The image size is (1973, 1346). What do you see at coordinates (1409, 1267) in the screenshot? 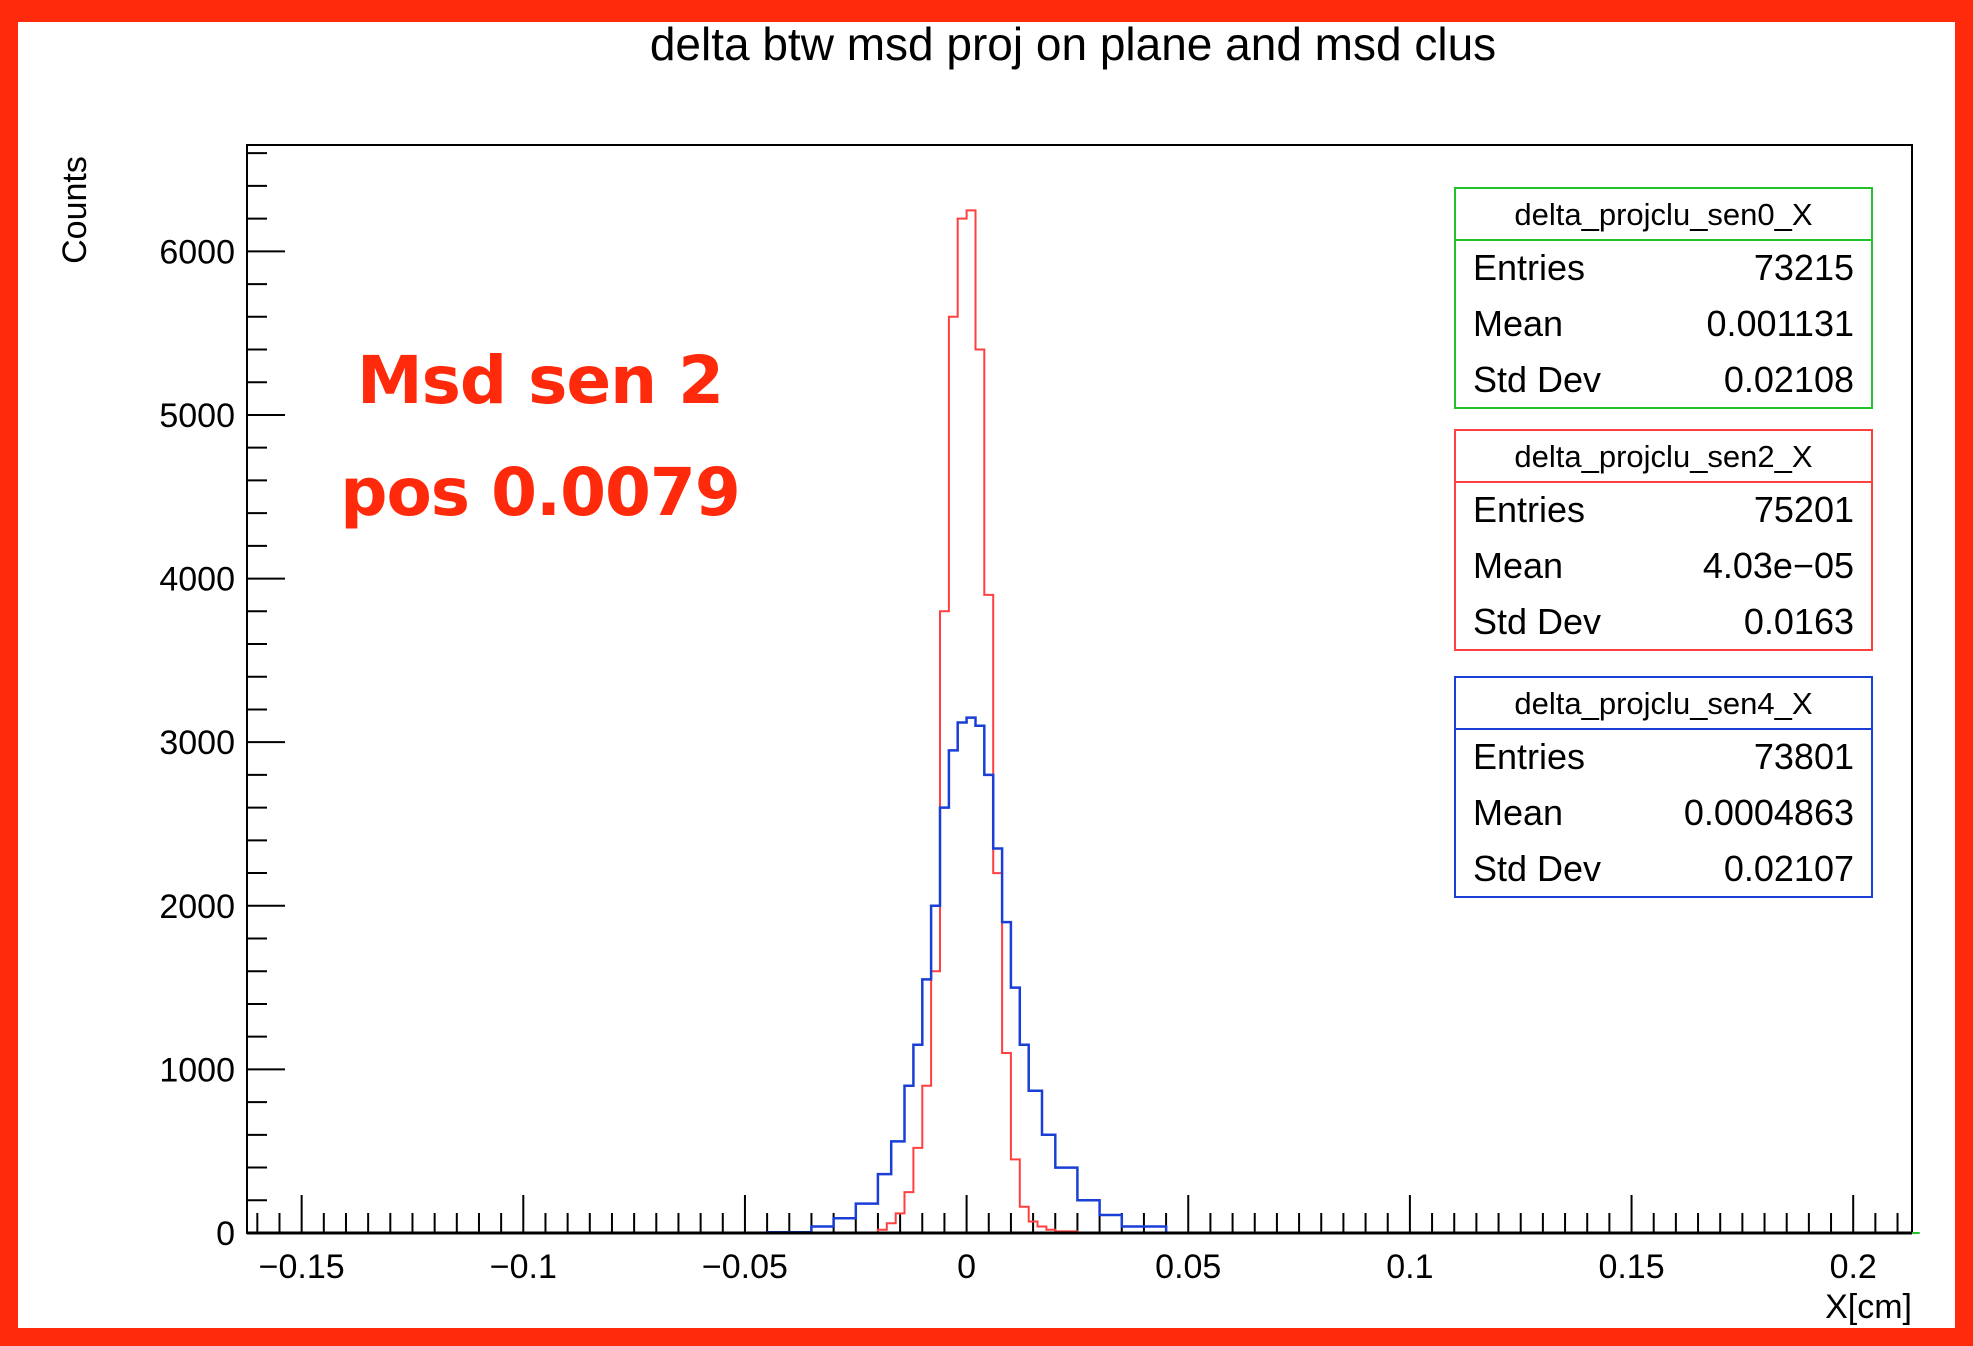
I see `x-tick-label: 0.1` at bounding box center [1409, 1267].